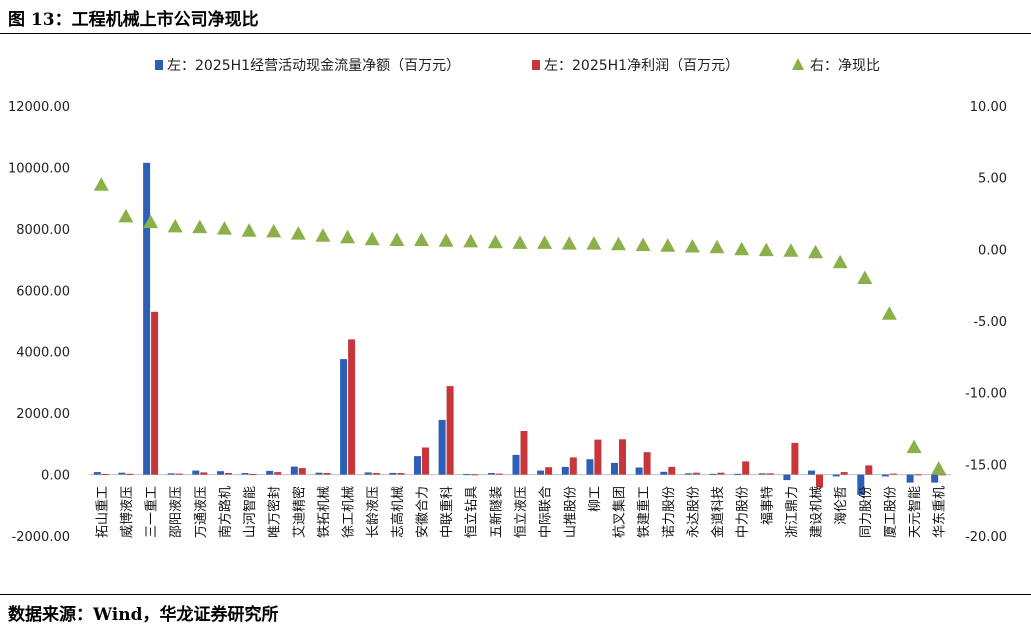 This screenshot has width=1031, height=630. I want to click on right-tick-label: 5.00, so click(992, 179).